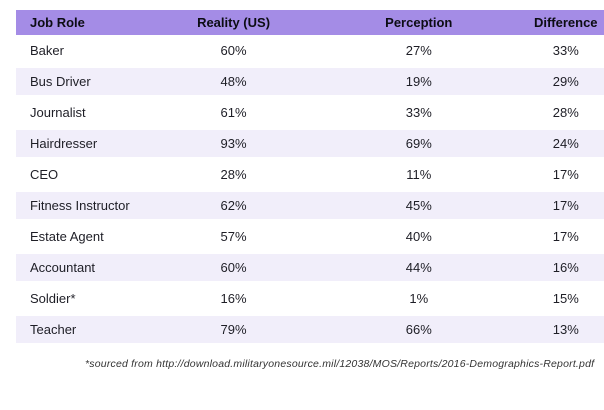 The width and height of the screenshot is (604, 410). I want to click on cell-reality: 16%, so click(233, 298).